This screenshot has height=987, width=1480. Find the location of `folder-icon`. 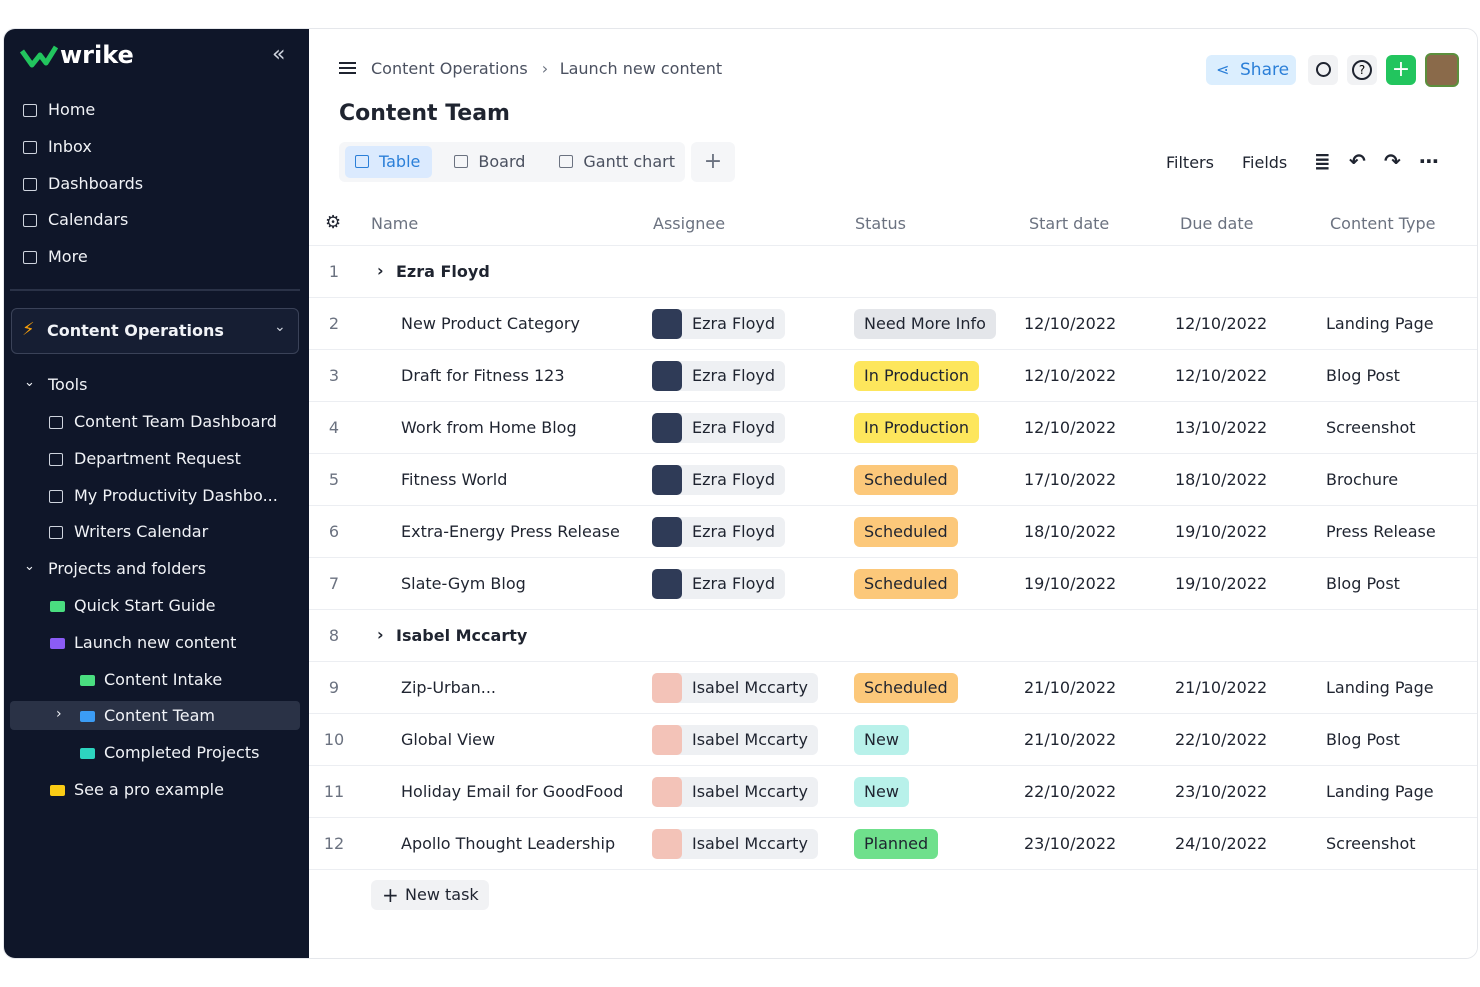

folder-icon is located at coordinates (87, 680).